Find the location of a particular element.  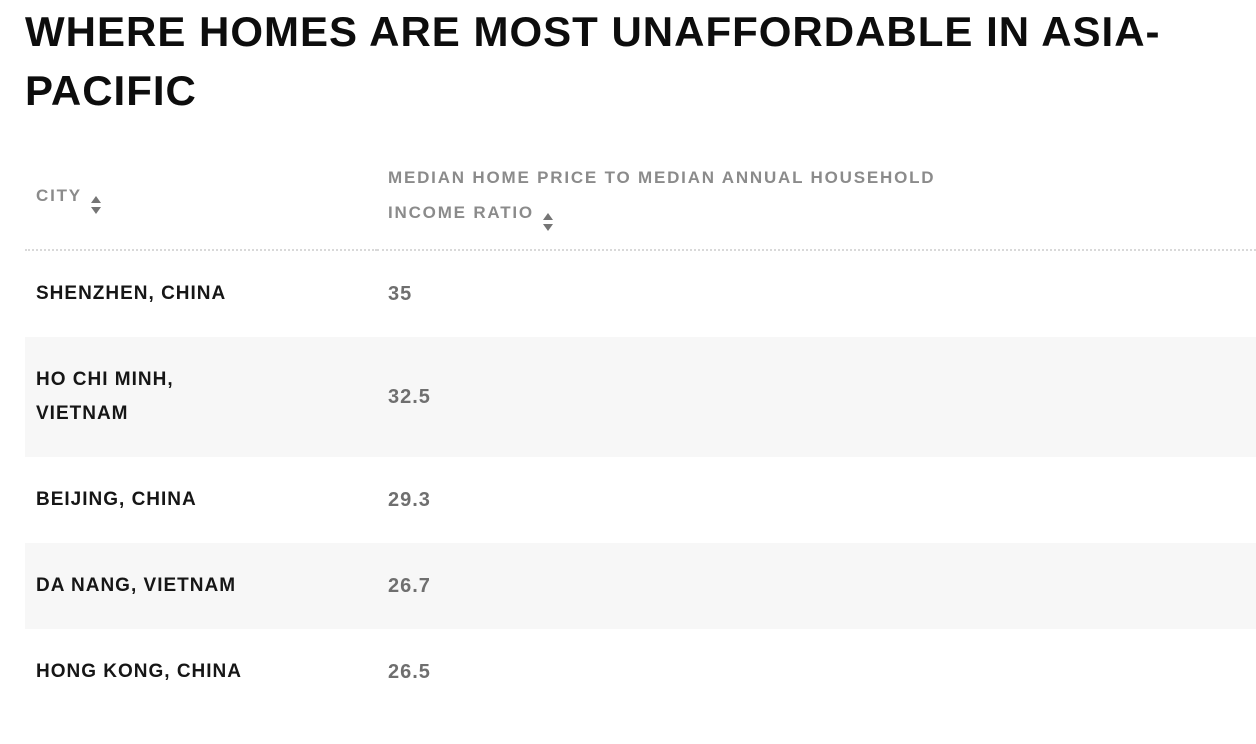

table-row: DA NANG, VIETNAM 26.7 is located at coordinates (640, 586).